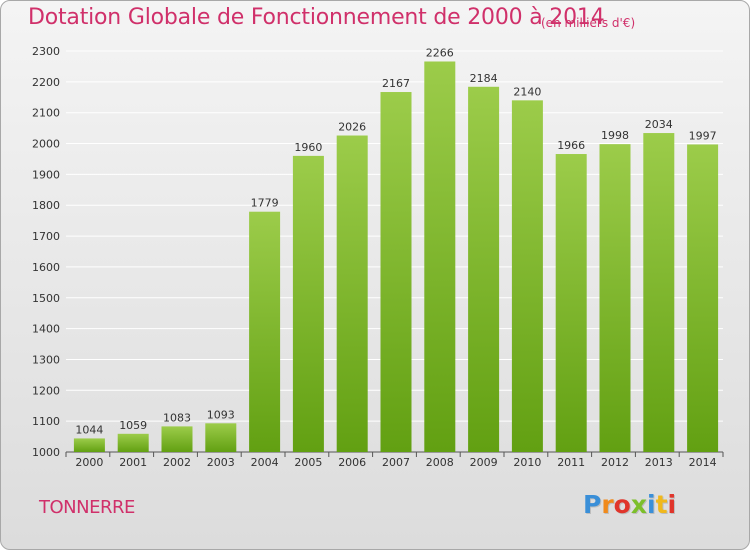 This screenshot has height=550, width=750. Describe the element at coordinates (607, 504) in the screenshot. I see `logo-letter: r` at that location.